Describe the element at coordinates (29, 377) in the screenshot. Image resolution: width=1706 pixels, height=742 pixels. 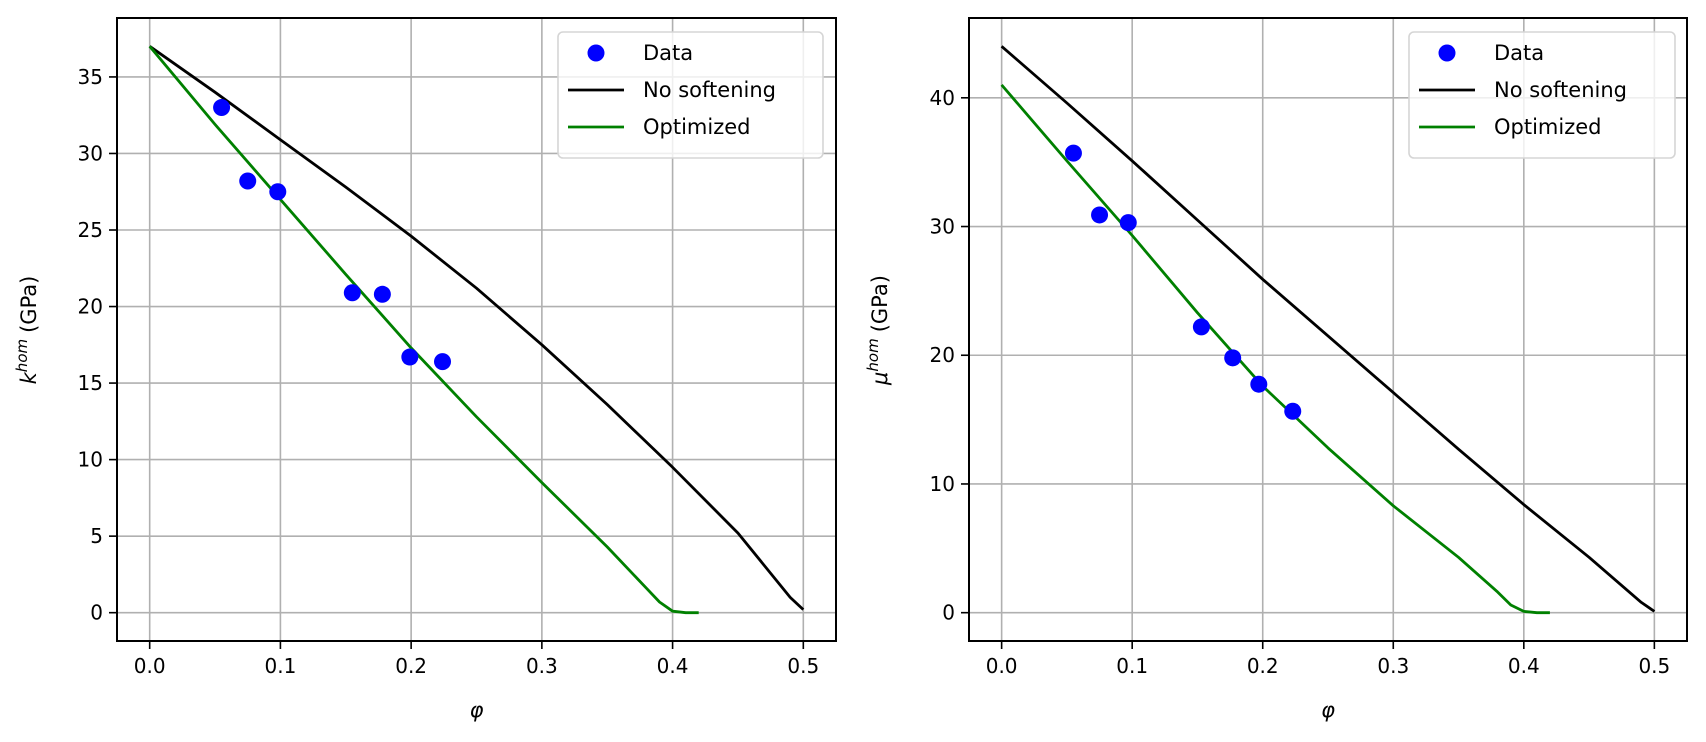
I see `y-axis-label-symbol: k` at that location.